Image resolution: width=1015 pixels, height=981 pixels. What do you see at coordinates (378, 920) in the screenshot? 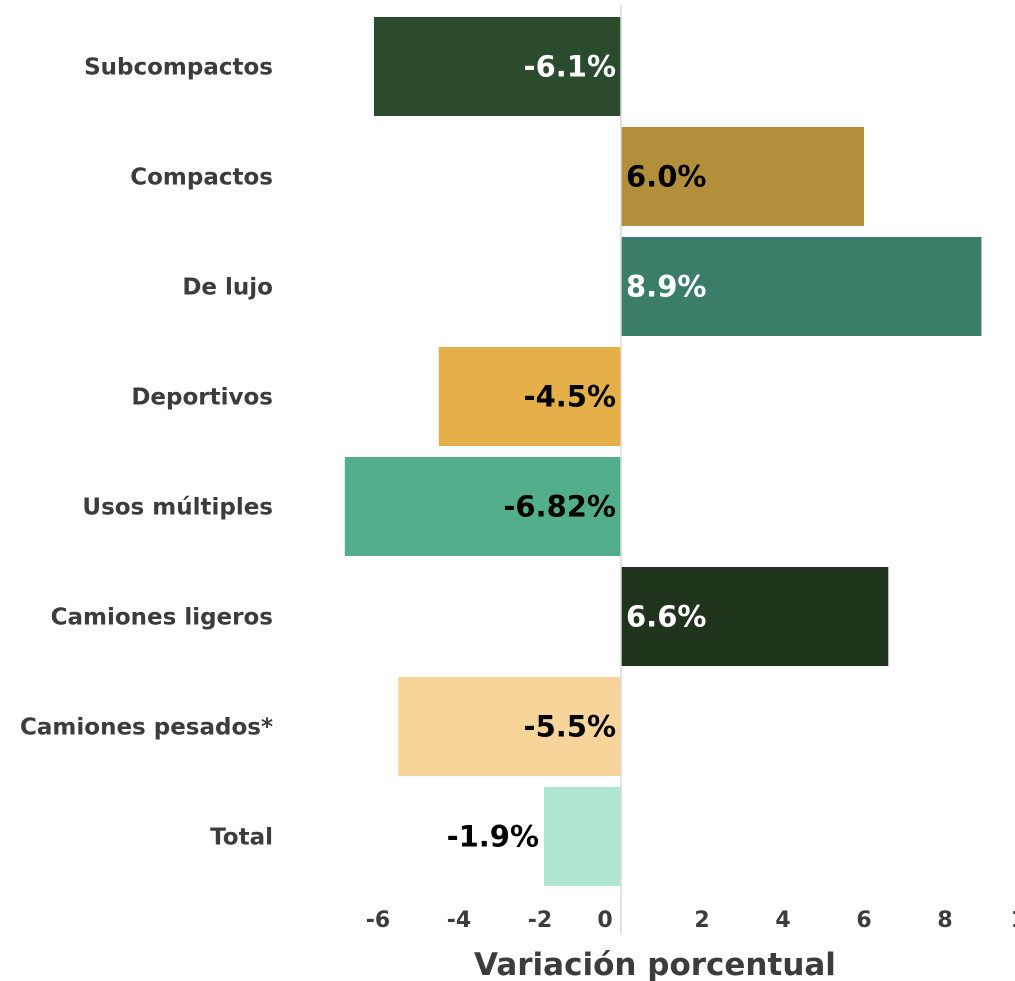
I see `x-tick-label-0: -6` at bounding box center [378, 920].